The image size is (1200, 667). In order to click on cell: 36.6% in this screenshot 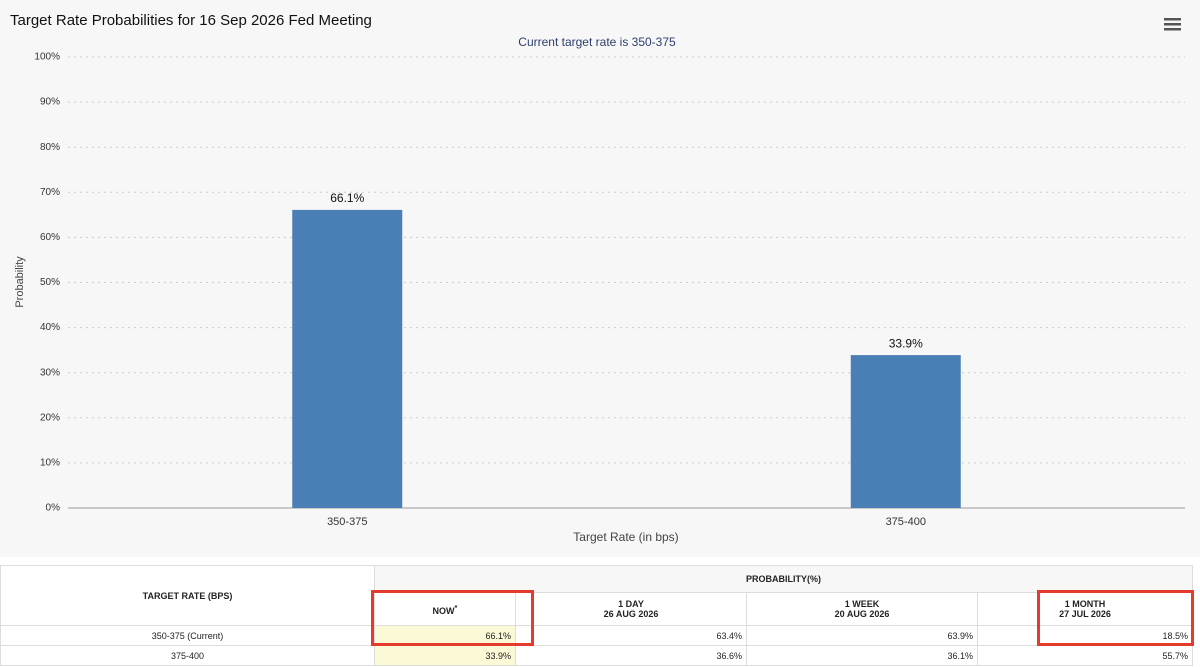, I will do `click(631, 655)`.